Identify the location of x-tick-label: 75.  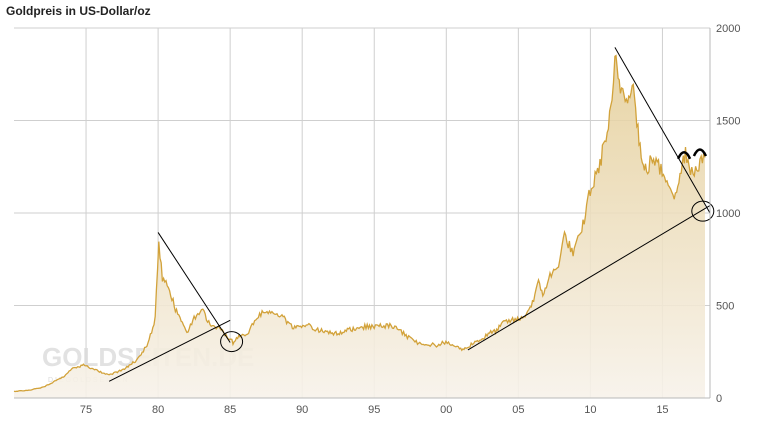
(86, 410).